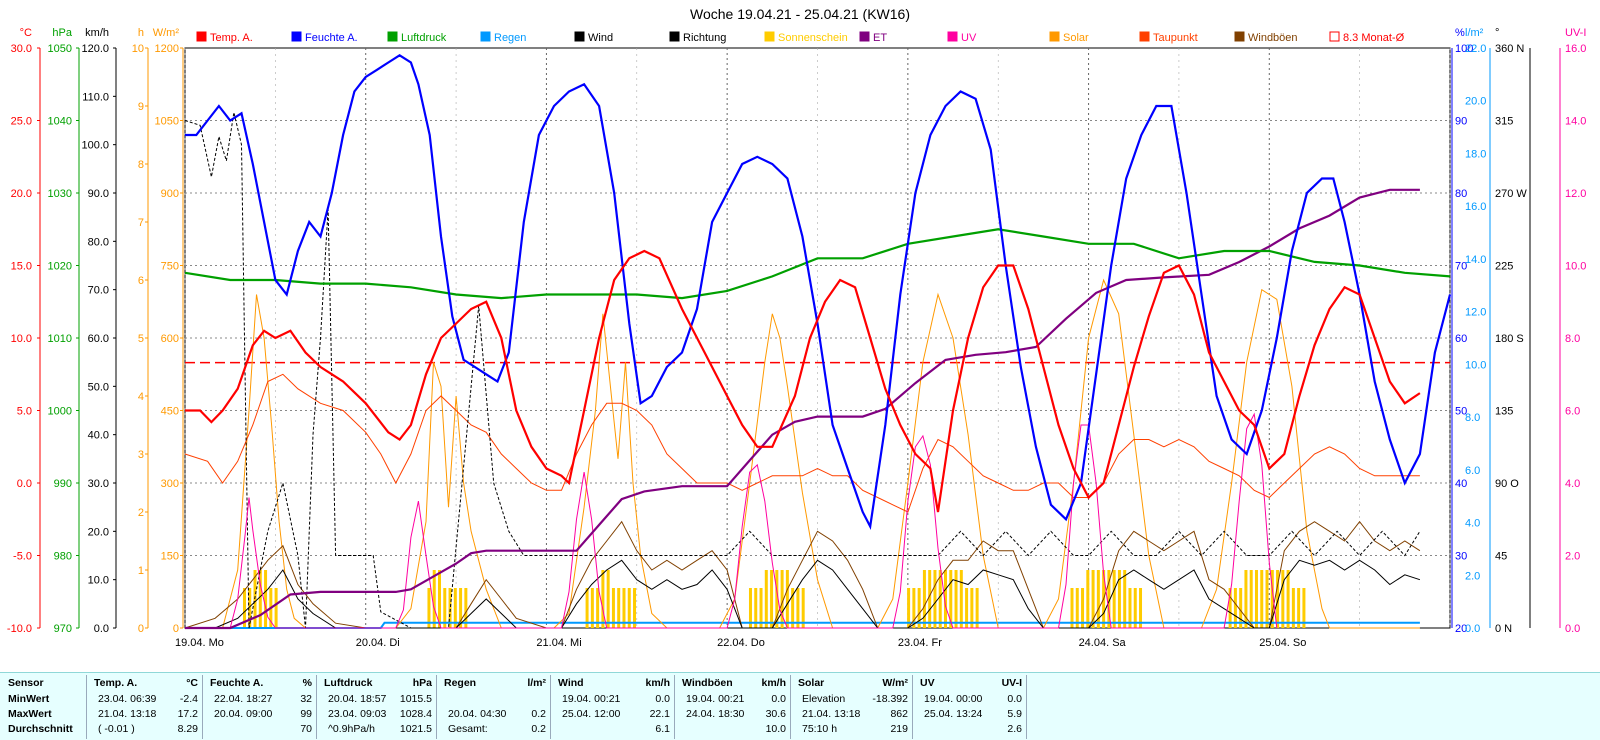  What do you see at coordinates (415, 699) in the screenshot?
I see `stats-value: 1015.5` at bounding box center [415, 699].